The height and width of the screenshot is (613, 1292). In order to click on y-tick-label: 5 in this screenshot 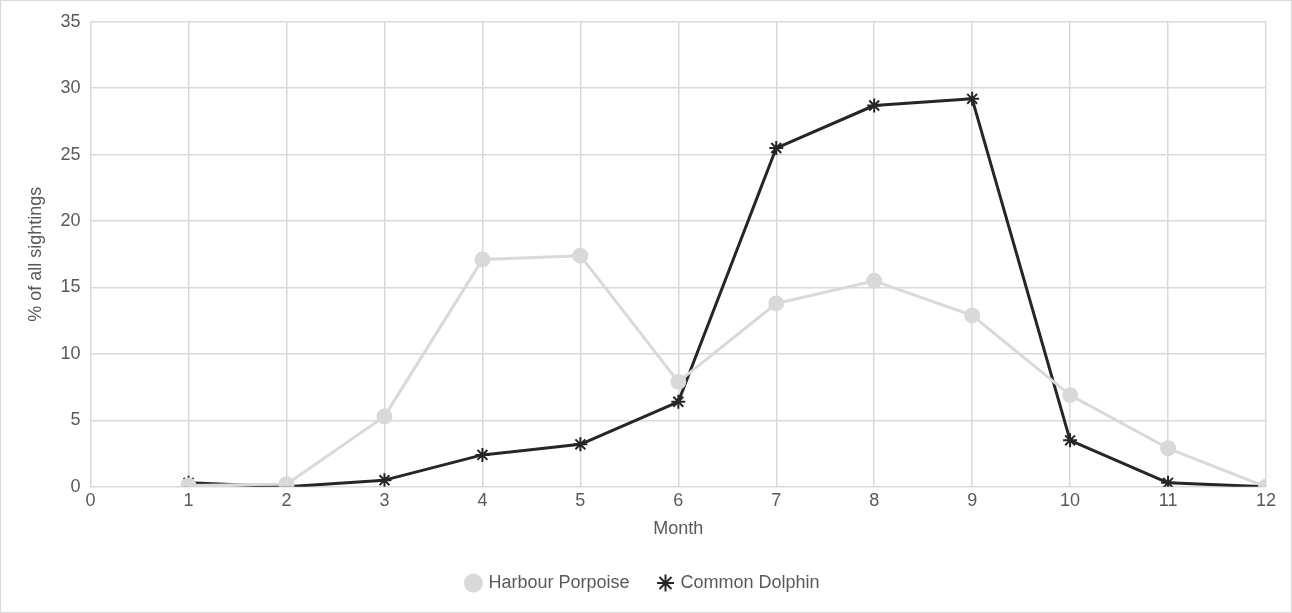, I will do `click(75, 419)`.